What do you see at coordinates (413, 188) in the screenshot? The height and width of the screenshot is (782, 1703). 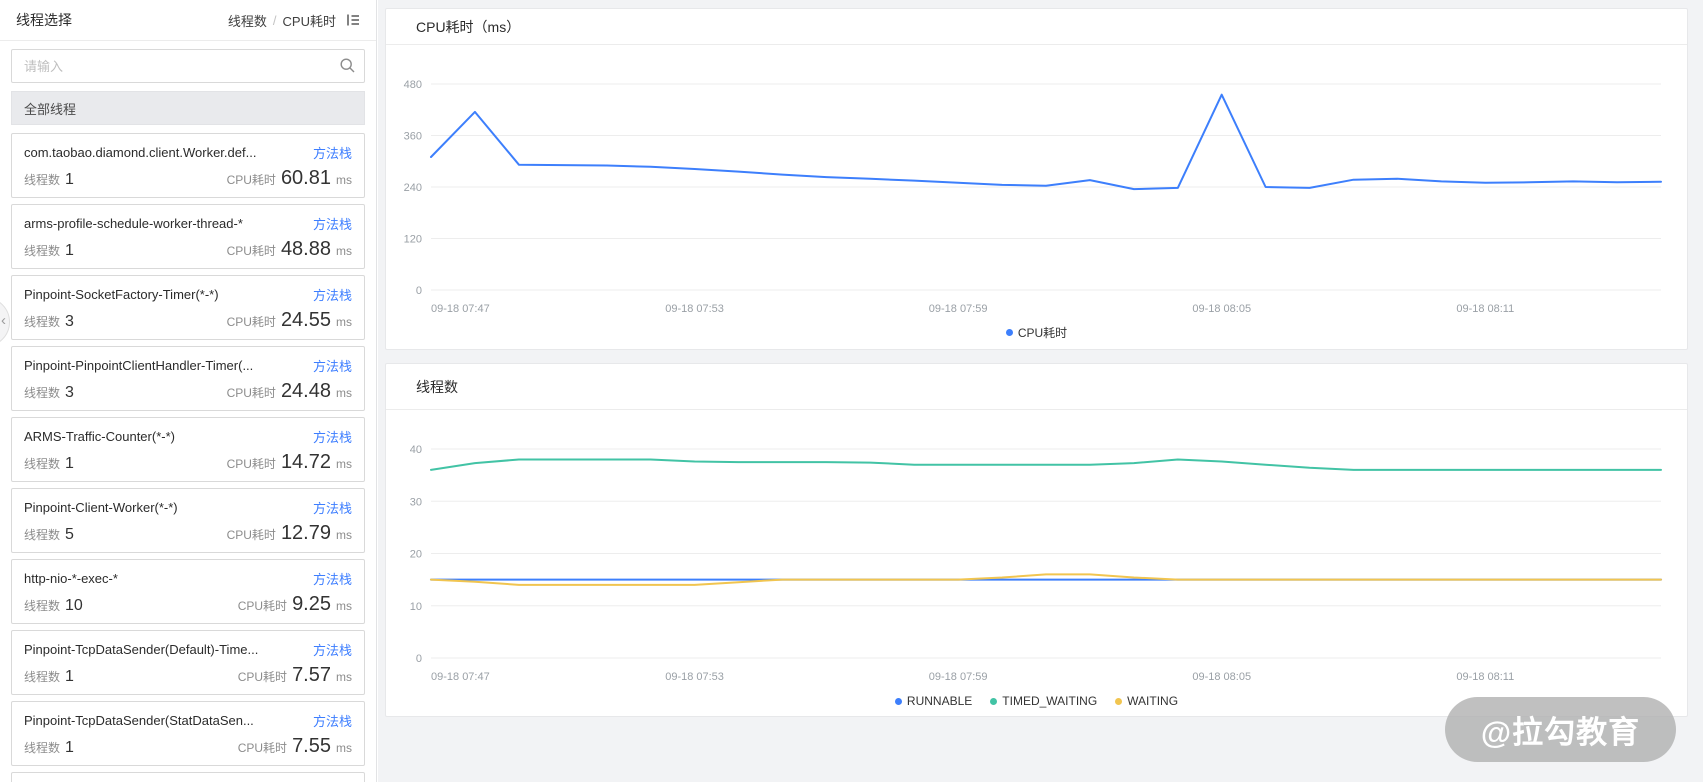 I see `svg-text: 240` at bounding box center [413, 188].